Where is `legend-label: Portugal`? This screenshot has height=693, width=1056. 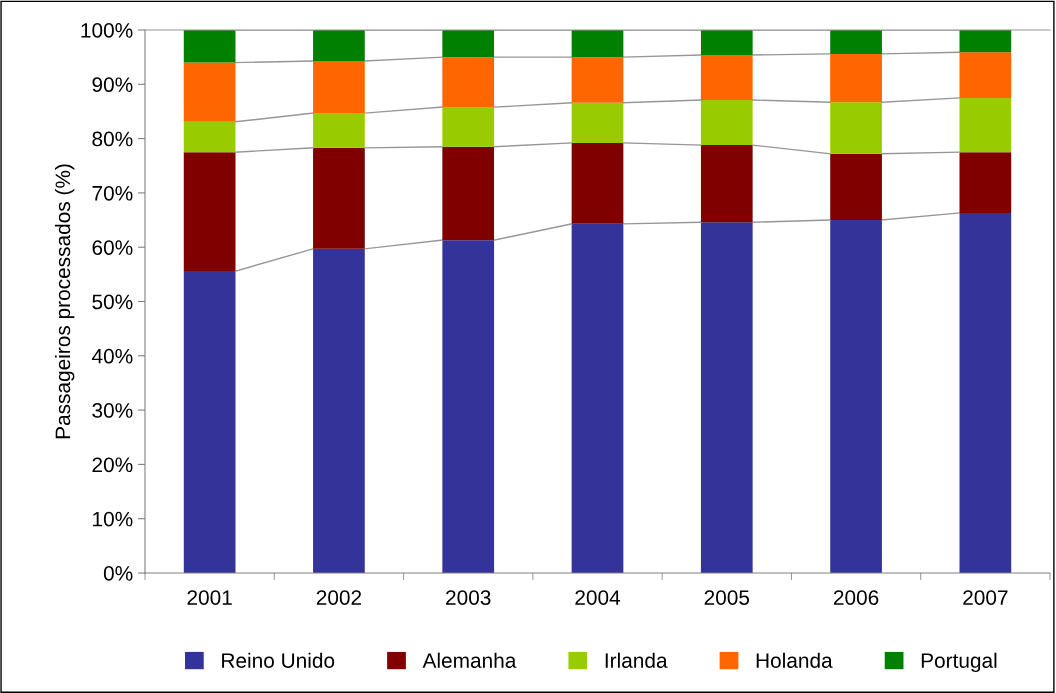 legend-label: Portugal is located at coordinates (959, 662).